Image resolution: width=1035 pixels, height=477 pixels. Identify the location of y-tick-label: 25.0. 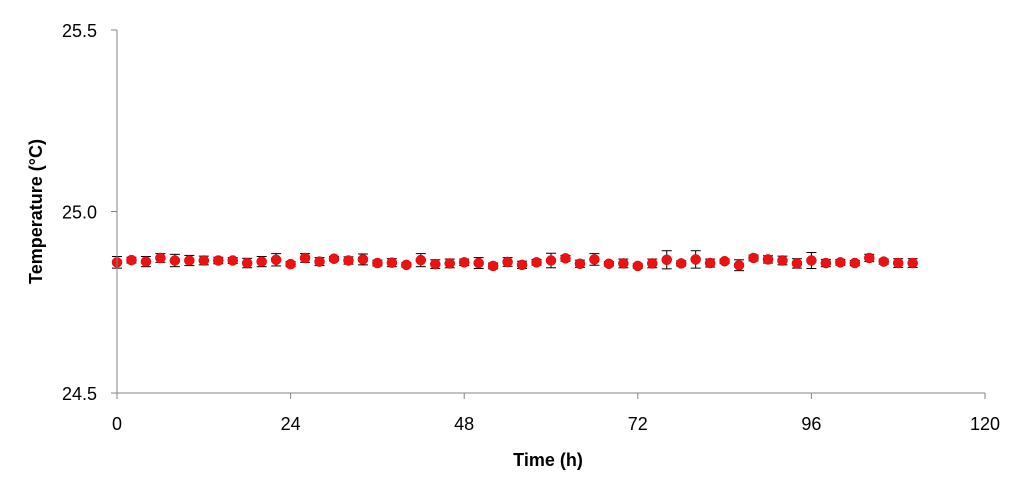
(79, 213).